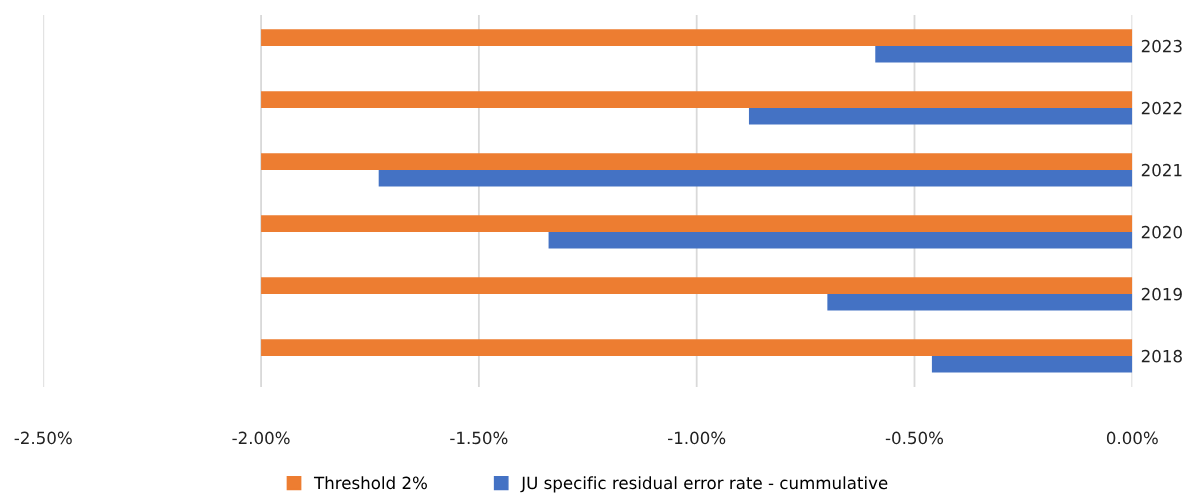 This screenshot has height=496, width=1202. What do you see at coordinates (1161, 232) in the screenshot?
I see `y-tick-label: 2020` at bounding box center [1161, 232].